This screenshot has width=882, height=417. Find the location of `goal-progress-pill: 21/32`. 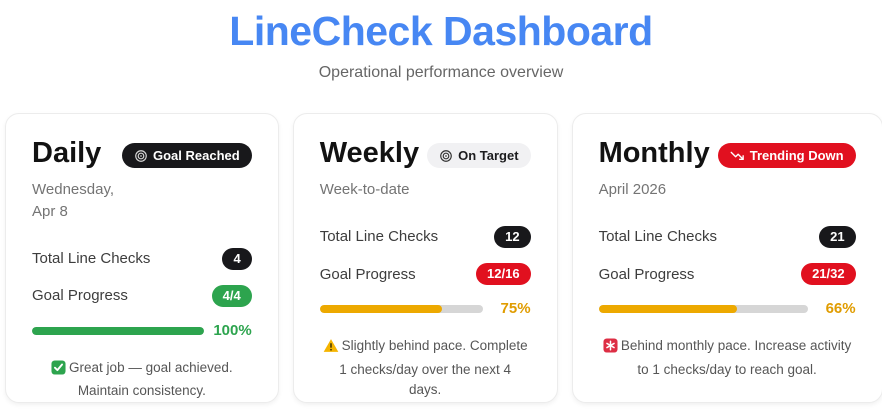

goal-progress-pill: 21/32 is located at coordinates (828, 274).